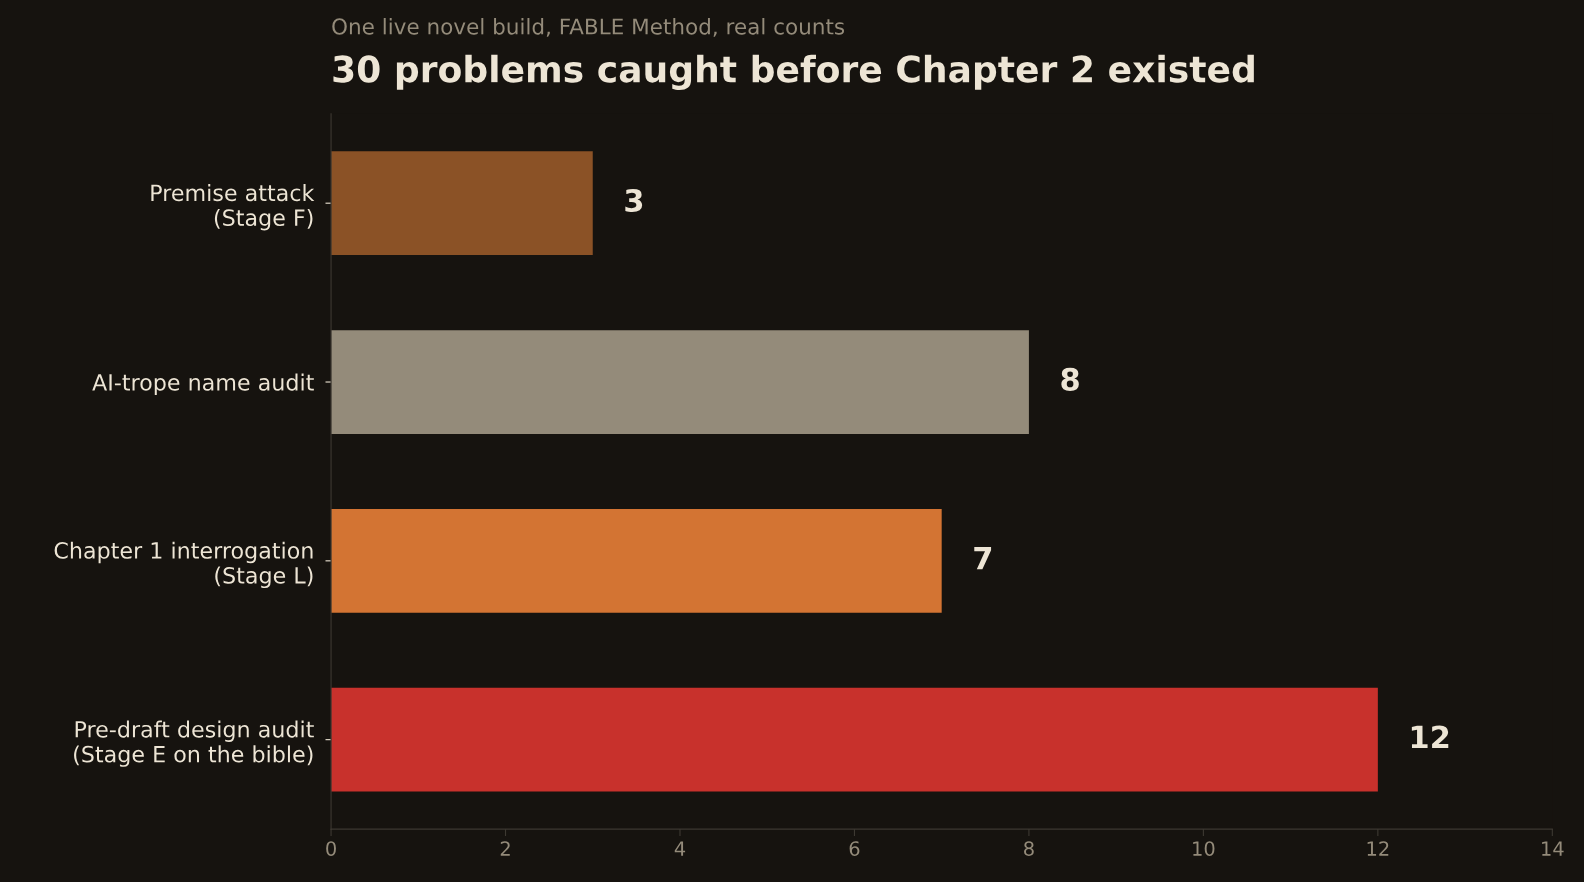  Describe the element at coordinates (331, 848) in the screenshot. I see `x-tick-label: 0` at that location.